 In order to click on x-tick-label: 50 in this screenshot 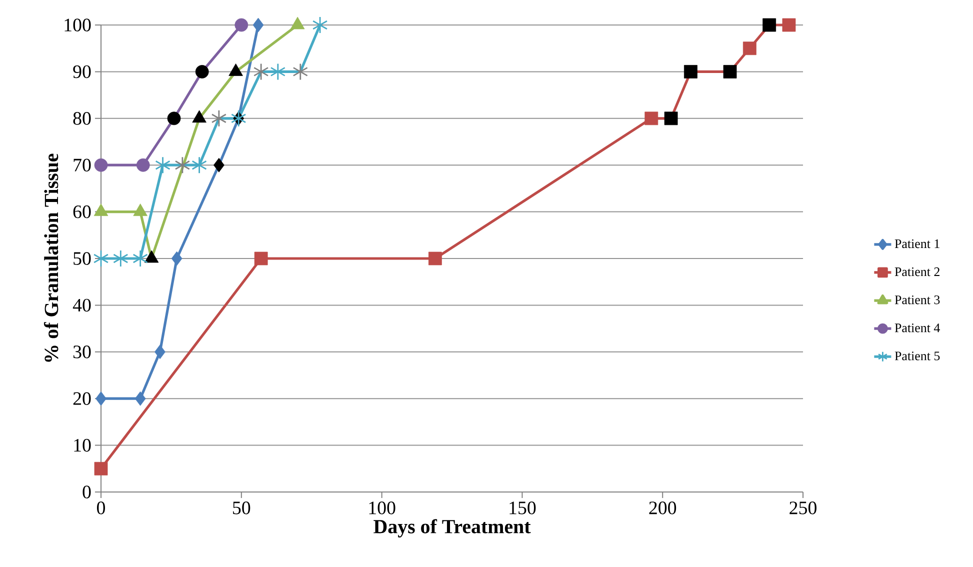, I will do `click(241, 508)`.